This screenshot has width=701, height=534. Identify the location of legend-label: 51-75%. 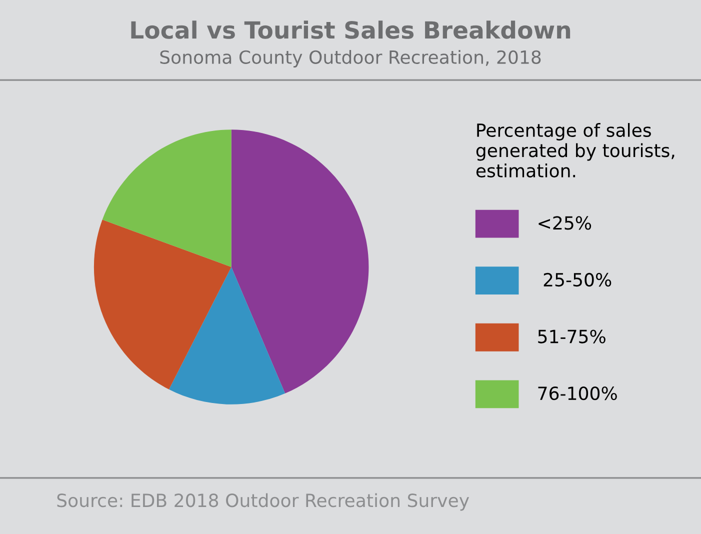
(572, 337).